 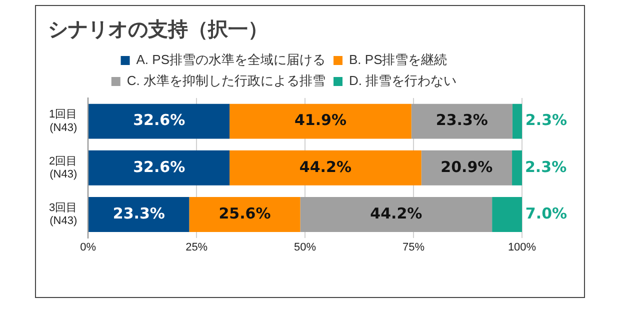 I want to click on data-label: 41.9%, so click(x=320, y=120).